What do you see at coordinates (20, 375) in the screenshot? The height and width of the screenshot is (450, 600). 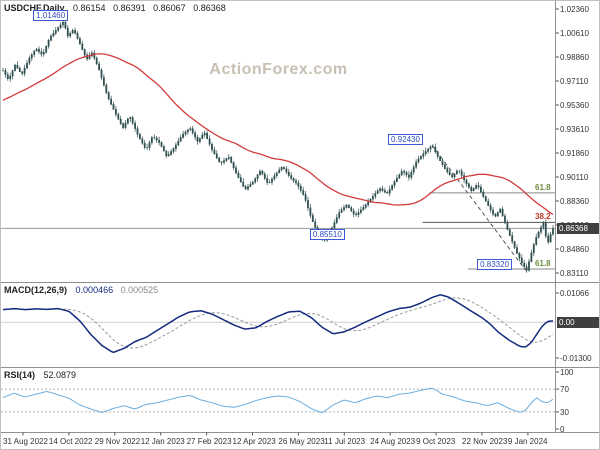 I see `rsi-indicator-label: RSI(14)` at bounding box center [20, 375].